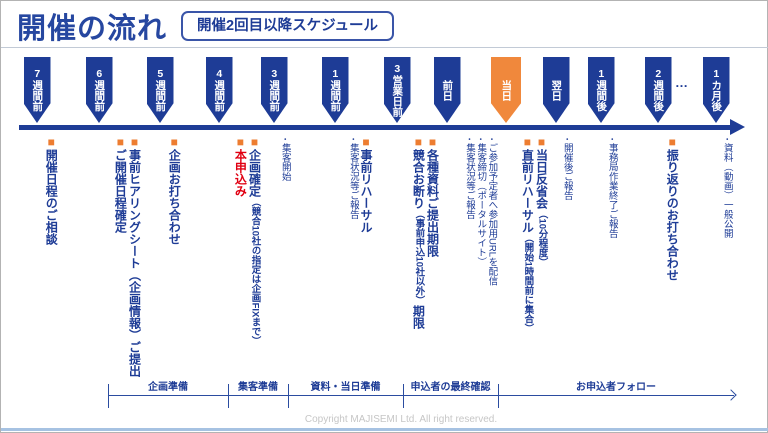  I want to click on milestone-label: 6週間前, so click(99, 90).